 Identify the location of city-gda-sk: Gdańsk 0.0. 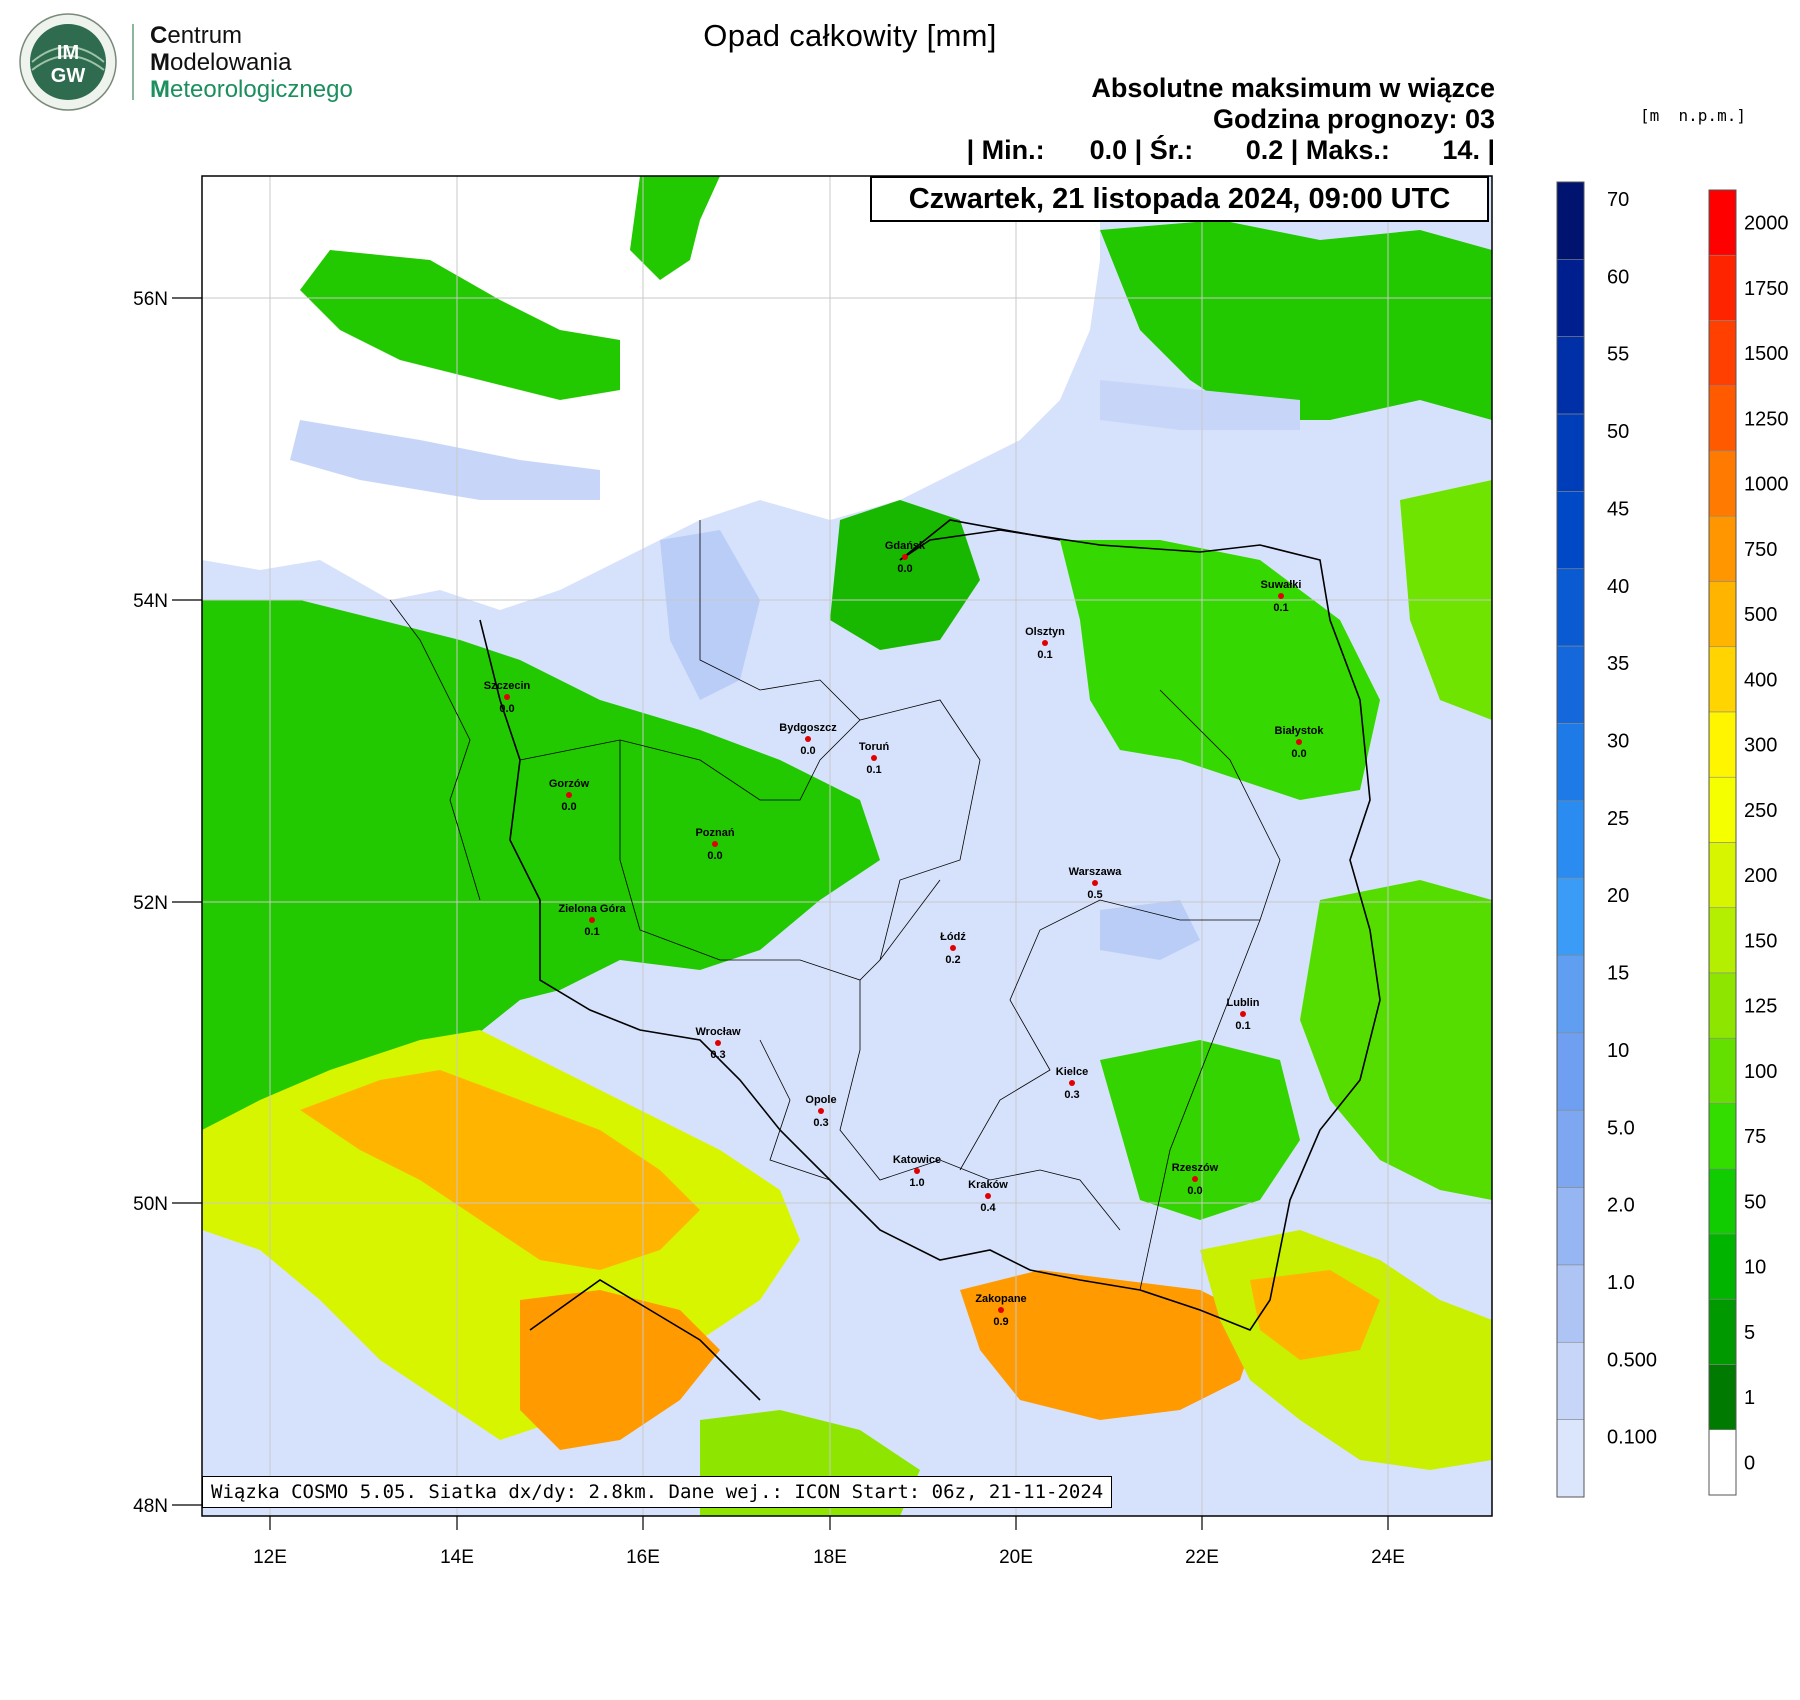
(905, 557).